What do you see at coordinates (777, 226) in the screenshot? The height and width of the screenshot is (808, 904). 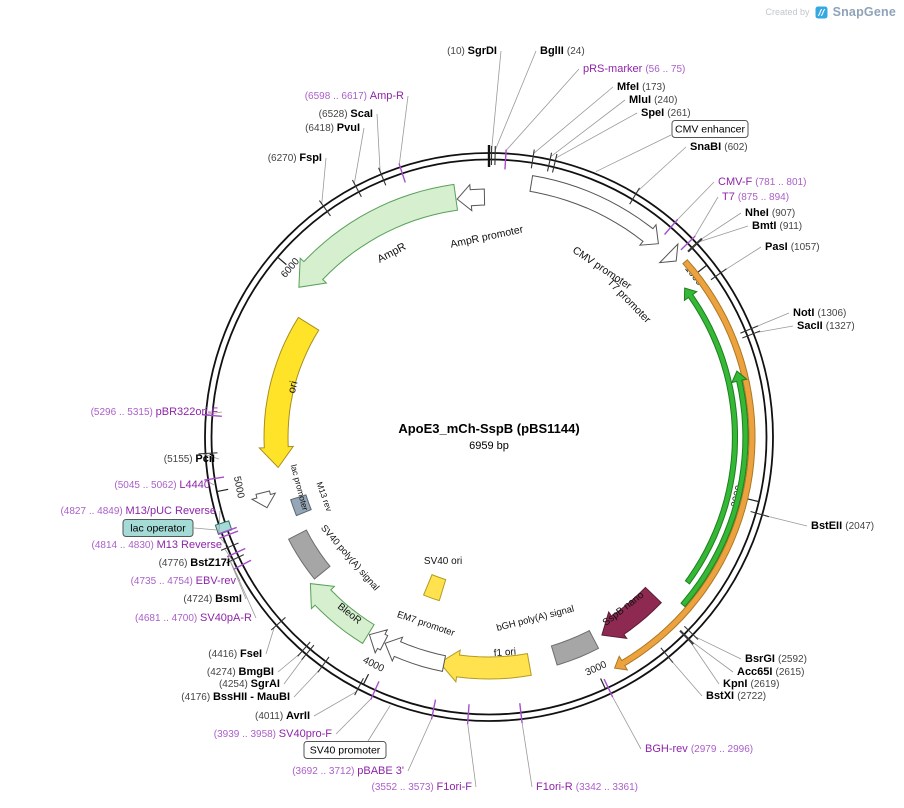 I see `bmti-callout-label: BmtI (911)` at bounding box center [777, 226].